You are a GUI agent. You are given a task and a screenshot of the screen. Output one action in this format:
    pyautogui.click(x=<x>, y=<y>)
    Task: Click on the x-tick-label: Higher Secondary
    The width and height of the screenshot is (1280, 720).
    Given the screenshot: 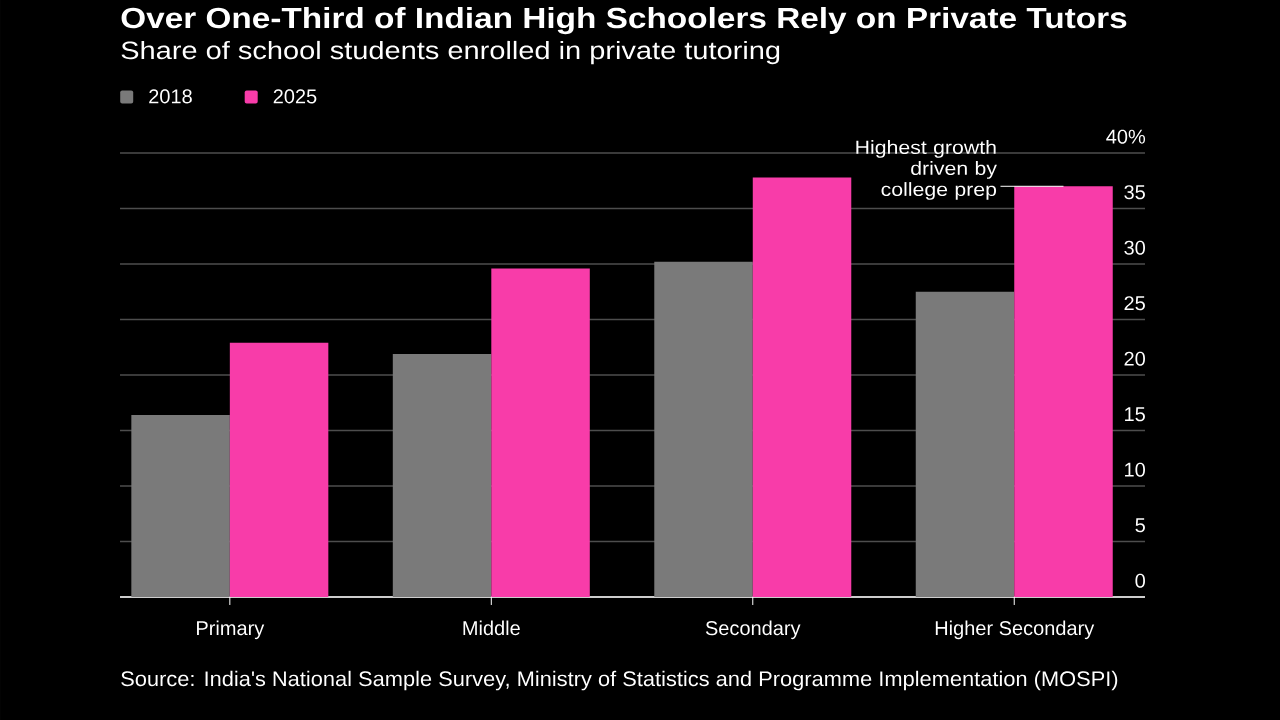 What is the action you would take?
    pyautogui.click(x=1015, y=630)
    